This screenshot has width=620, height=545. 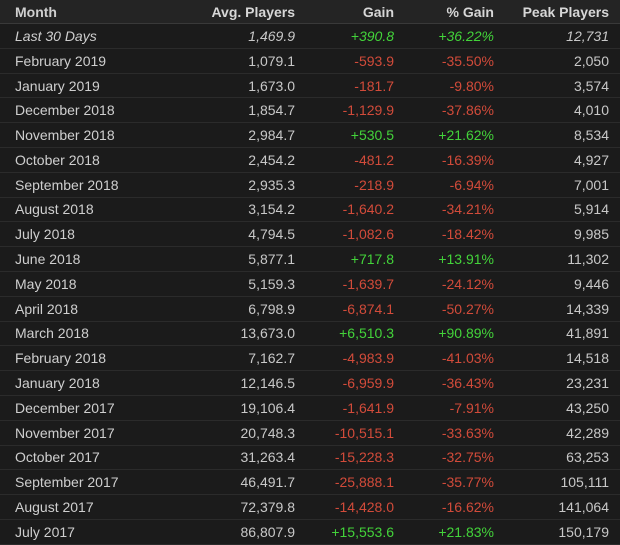 I want to click on month-cell: November 2018, so click(x=65, y=135).